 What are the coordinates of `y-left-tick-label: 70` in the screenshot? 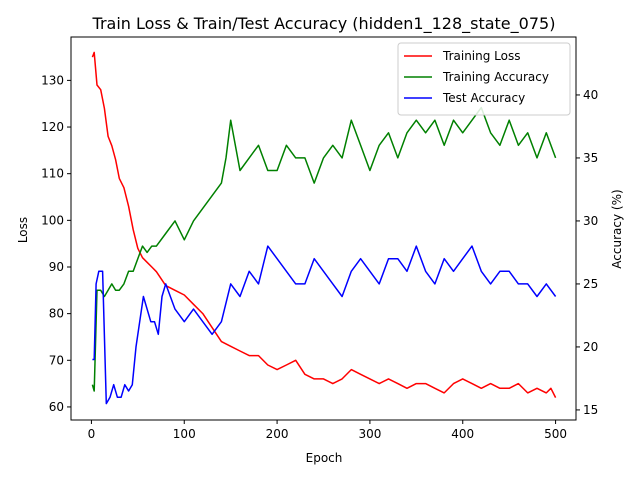 It's located at (56, 360).